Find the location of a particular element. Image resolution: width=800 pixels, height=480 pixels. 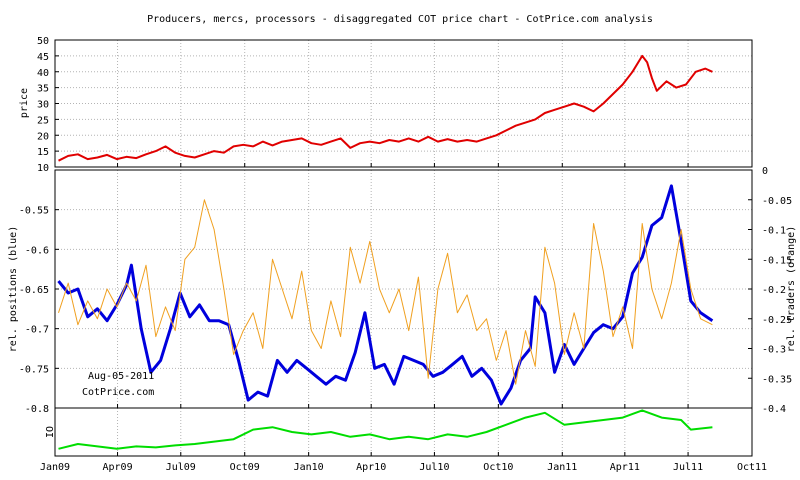

x-tick-label: Oct11 is located at coordinates (752, 467).